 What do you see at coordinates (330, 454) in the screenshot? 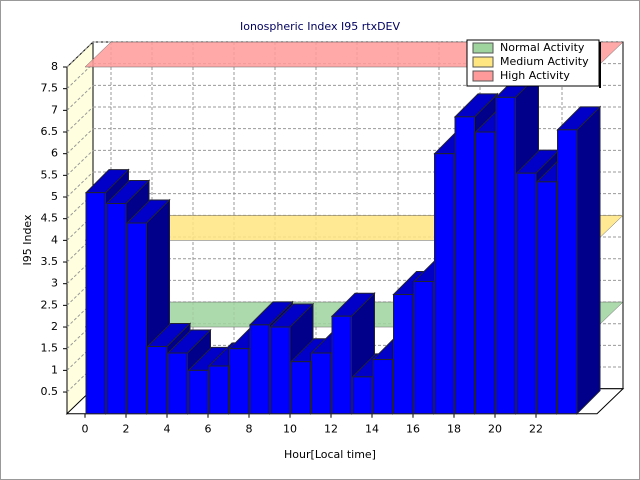
I see `x-axis-label: Hour[Local time]` at bounding box center [330, 454].